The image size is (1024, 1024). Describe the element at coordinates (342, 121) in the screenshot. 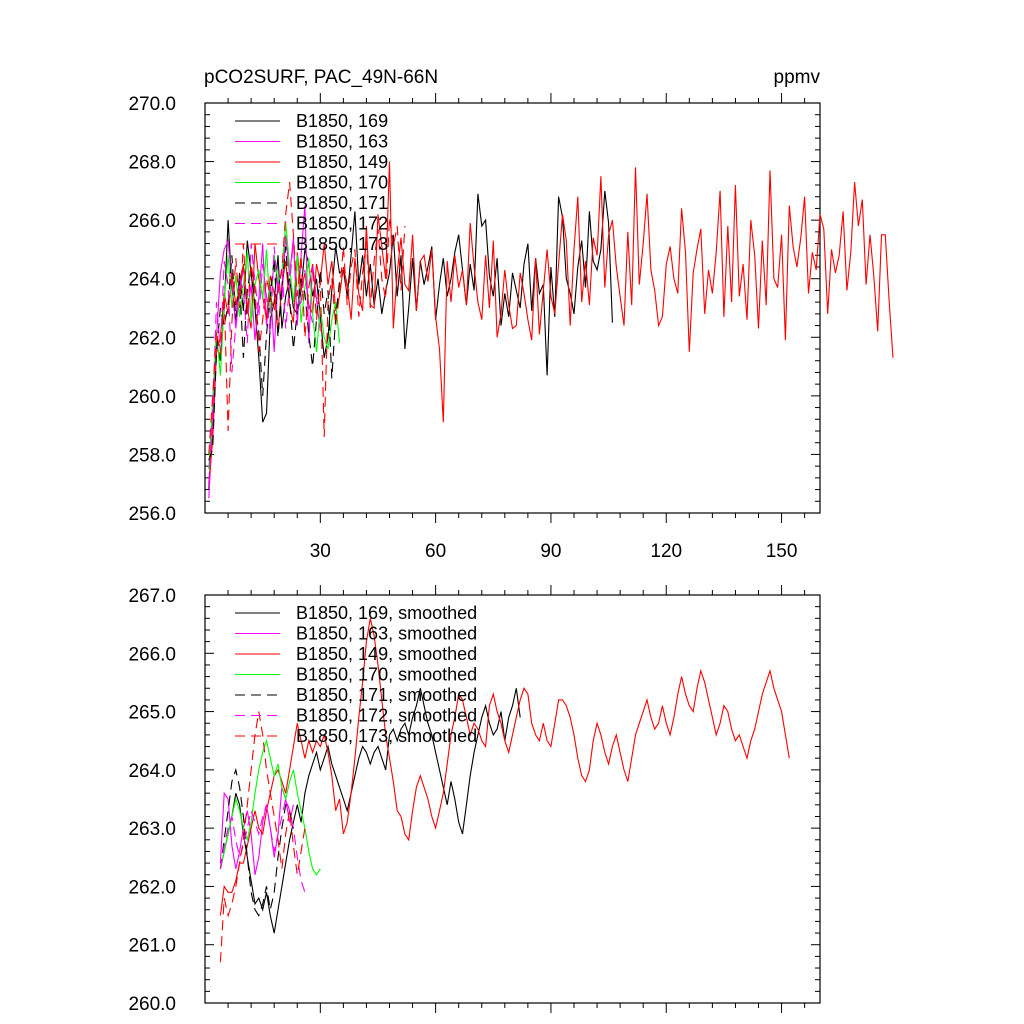

I see `legend-label: B1850, 169` at that location.